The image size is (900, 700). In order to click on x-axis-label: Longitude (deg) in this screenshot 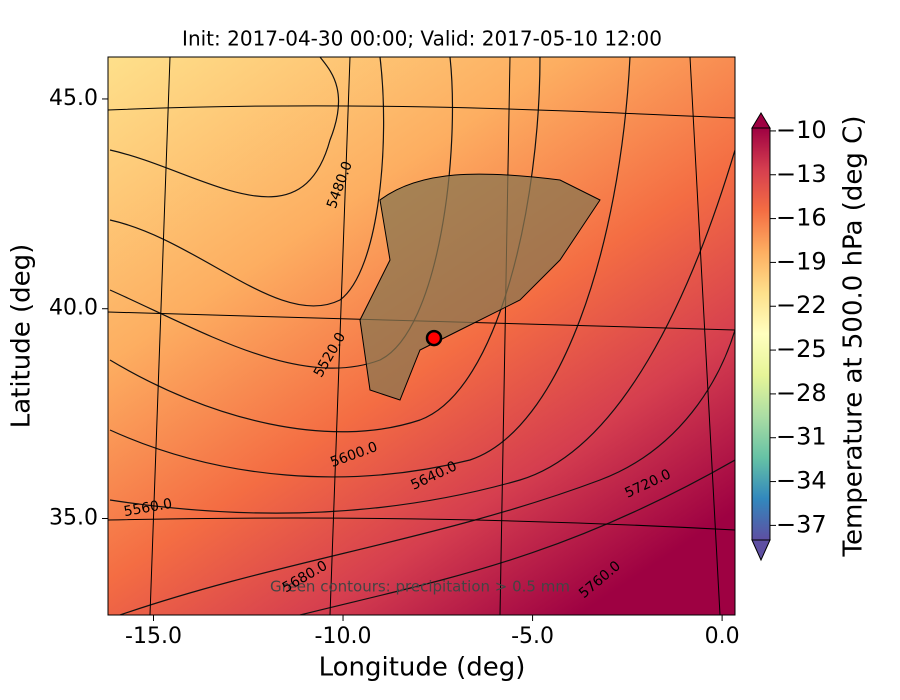, I will do `click(422, 668)`.